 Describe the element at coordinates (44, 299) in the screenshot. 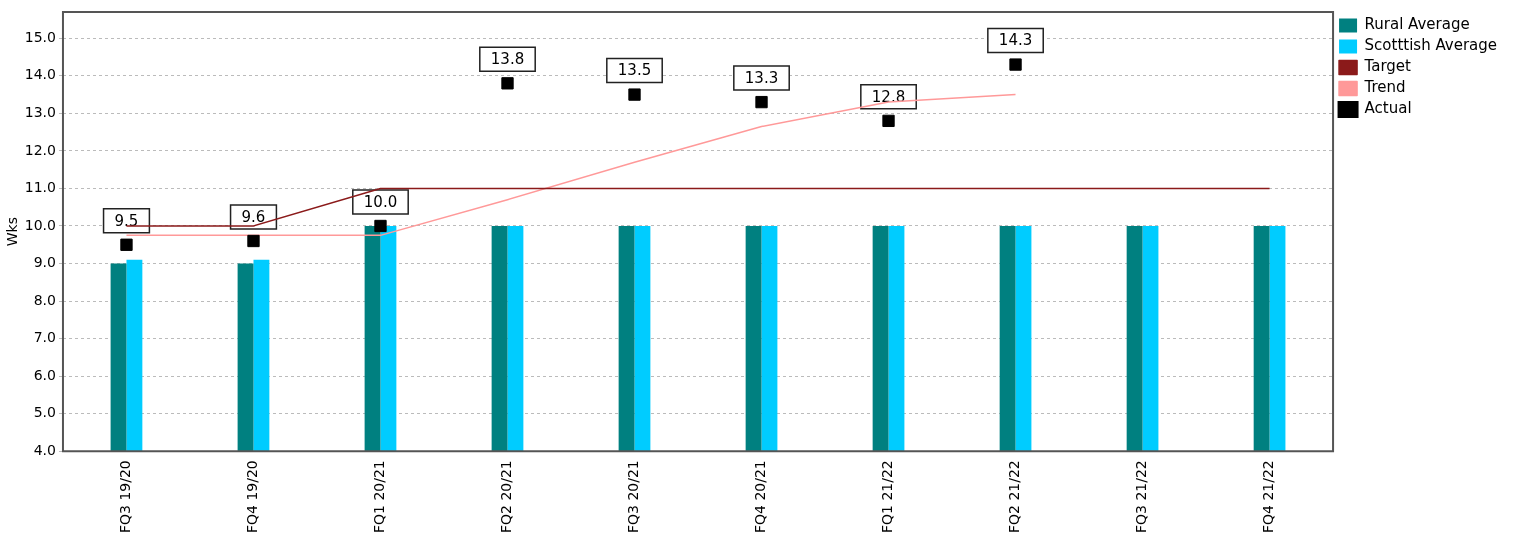

I see `y-tick-label: 8.0` at that location.